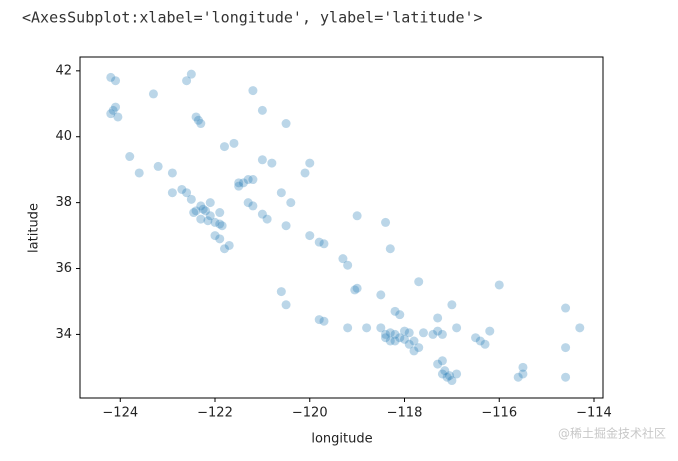  I want to click on x-tick-label: −122, so click(215, 413).